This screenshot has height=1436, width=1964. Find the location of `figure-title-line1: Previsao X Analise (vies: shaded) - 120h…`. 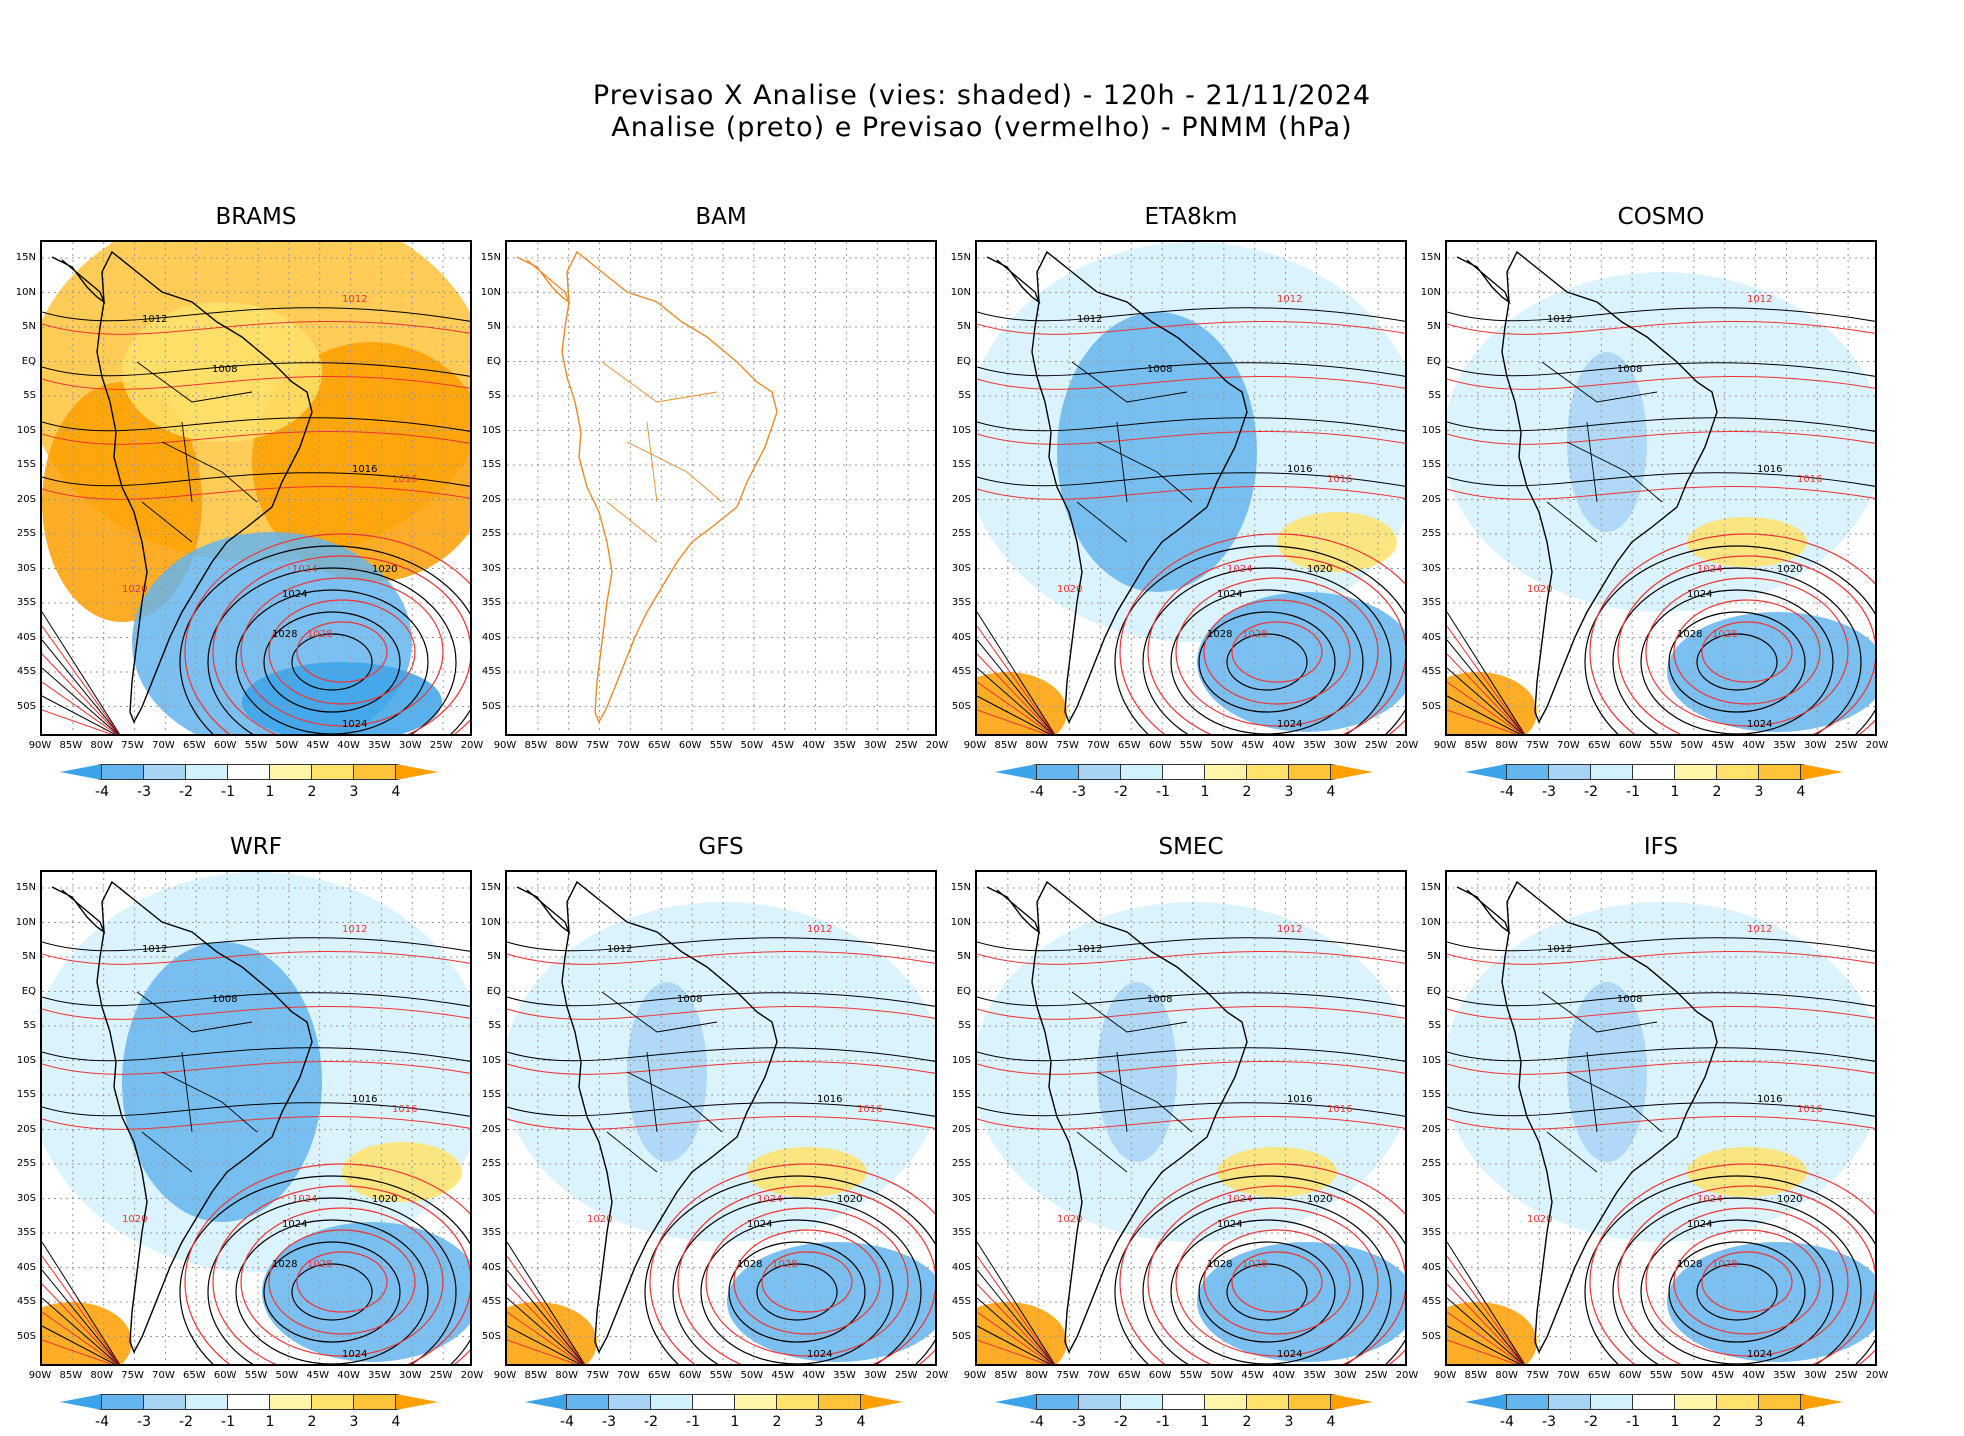

figure-title-line1: Previsao X Analise (vies: shaded) - 120h… is located at coordinates (982, 95).